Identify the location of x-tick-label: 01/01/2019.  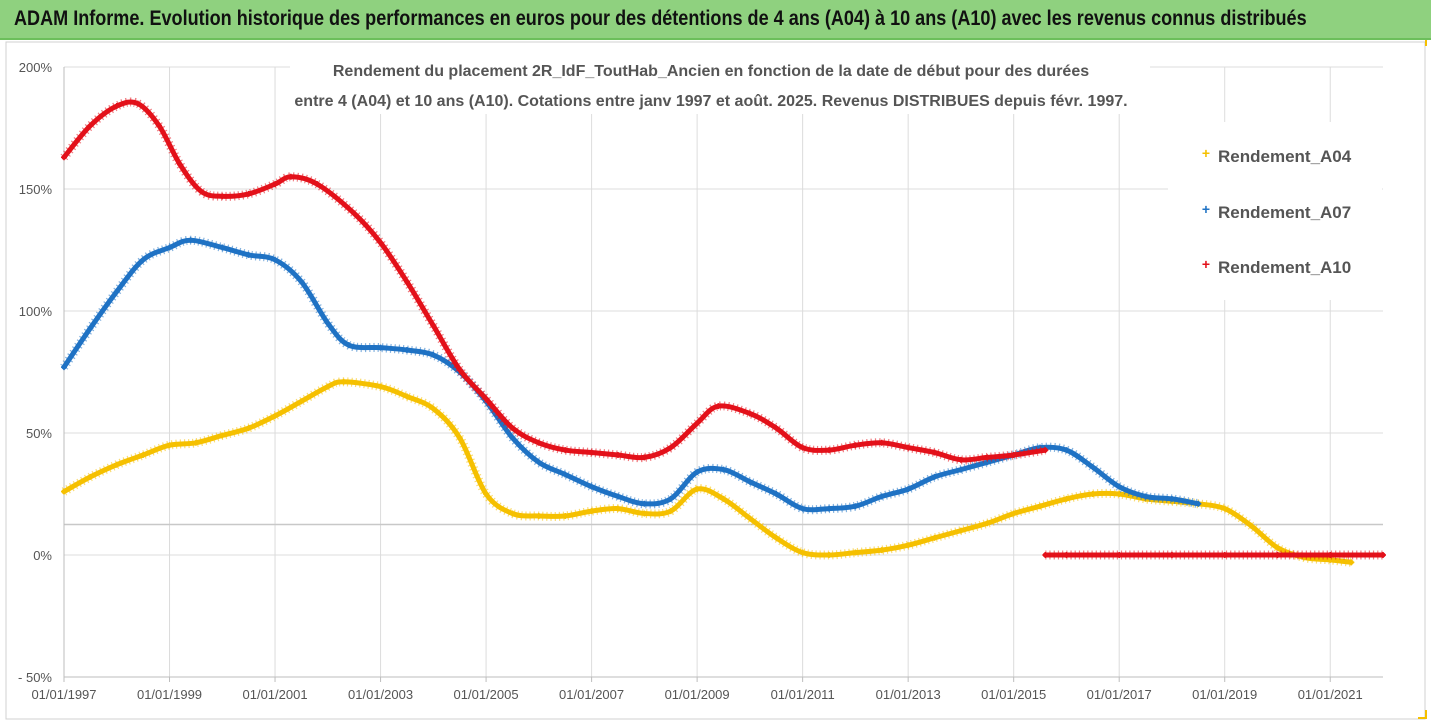
(1224, 694).